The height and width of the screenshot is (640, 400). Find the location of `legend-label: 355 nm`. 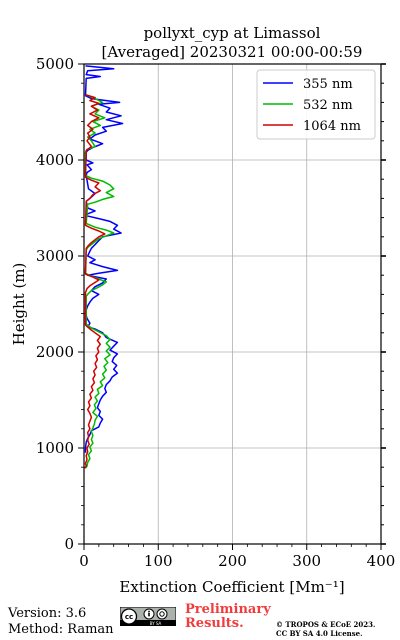

legend-label: 355 nm is located at coordinates (328, 84).